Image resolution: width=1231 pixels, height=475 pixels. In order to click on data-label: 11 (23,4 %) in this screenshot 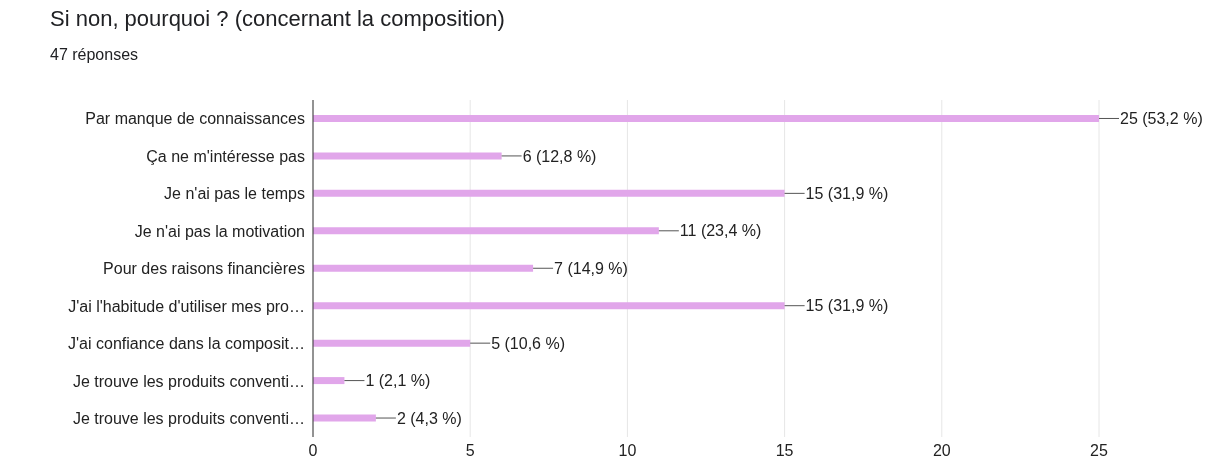, I will do `click(720, 231)`.